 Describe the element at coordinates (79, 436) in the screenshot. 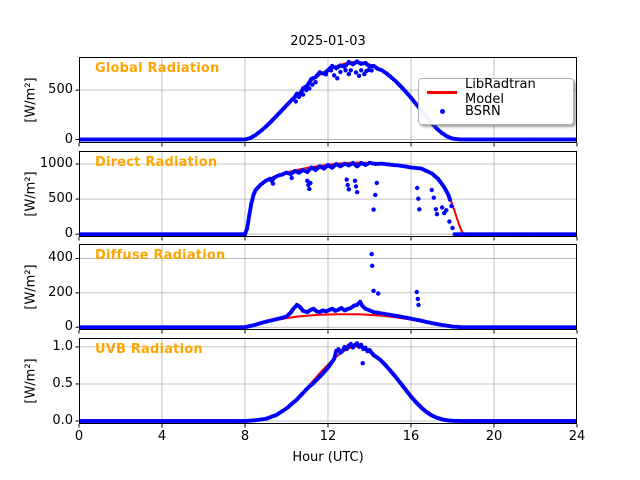

I see `x-tick-label: 0` at that location.